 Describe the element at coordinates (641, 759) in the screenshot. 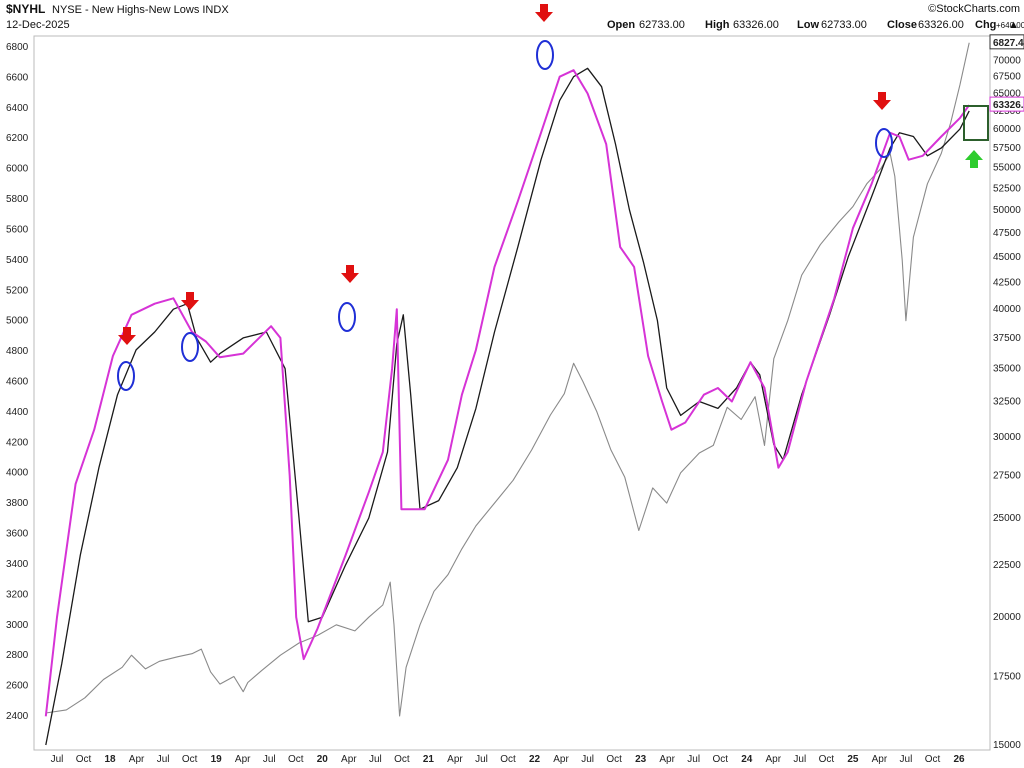

I see `x-tick-label: 23` at that location.